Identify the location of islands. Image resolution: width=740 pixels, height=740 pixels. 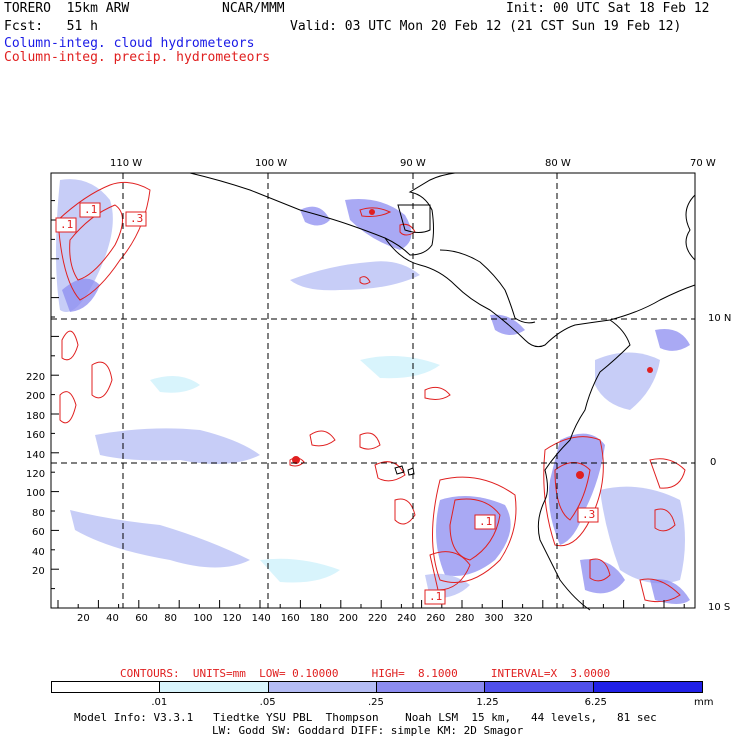
(404, 470).